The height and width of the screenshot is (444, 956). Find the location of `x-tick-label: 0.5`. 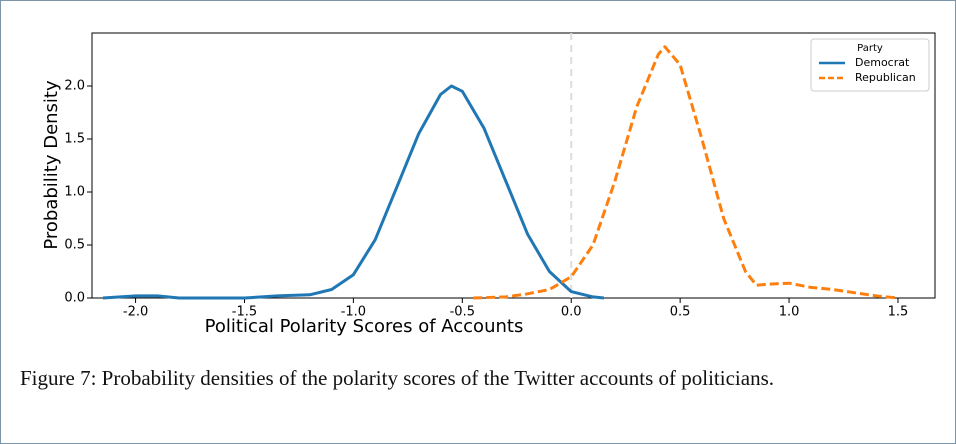

x-tick-label: 0.5 is located at coordinates (680, 312).